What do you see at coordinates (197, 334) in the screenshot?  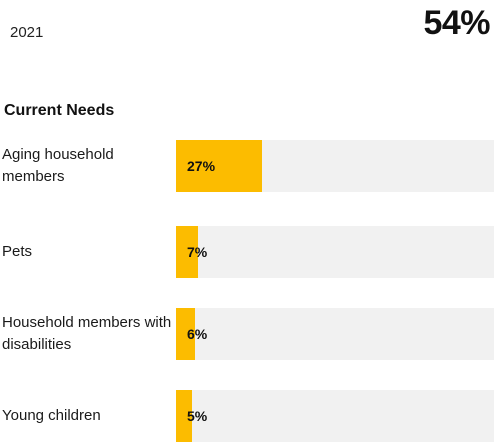 I see `bar-value-label: 6%` at bounding box center [197, 334].